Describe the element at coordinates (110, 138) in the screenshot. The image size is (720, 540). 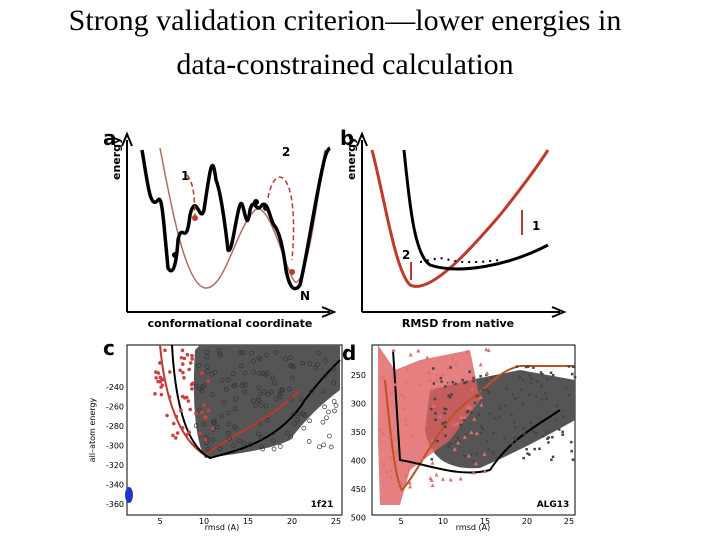
I see `panel-label: a` at that location.